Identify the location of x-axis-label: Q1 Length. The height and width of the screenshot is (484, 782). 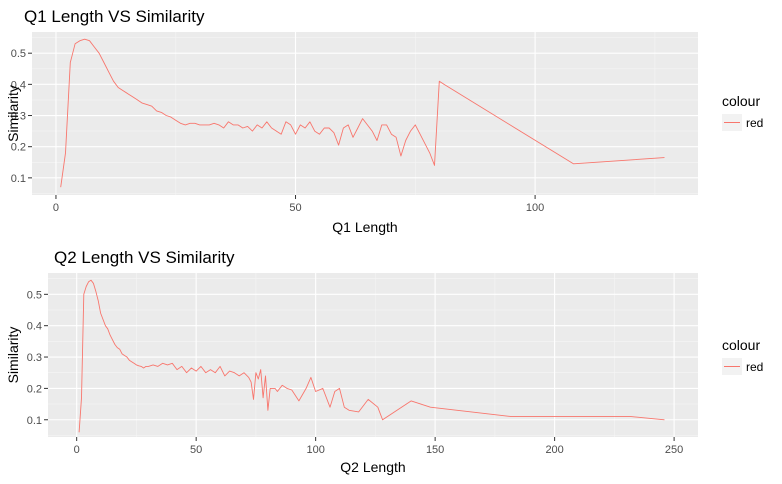
(364, 227).